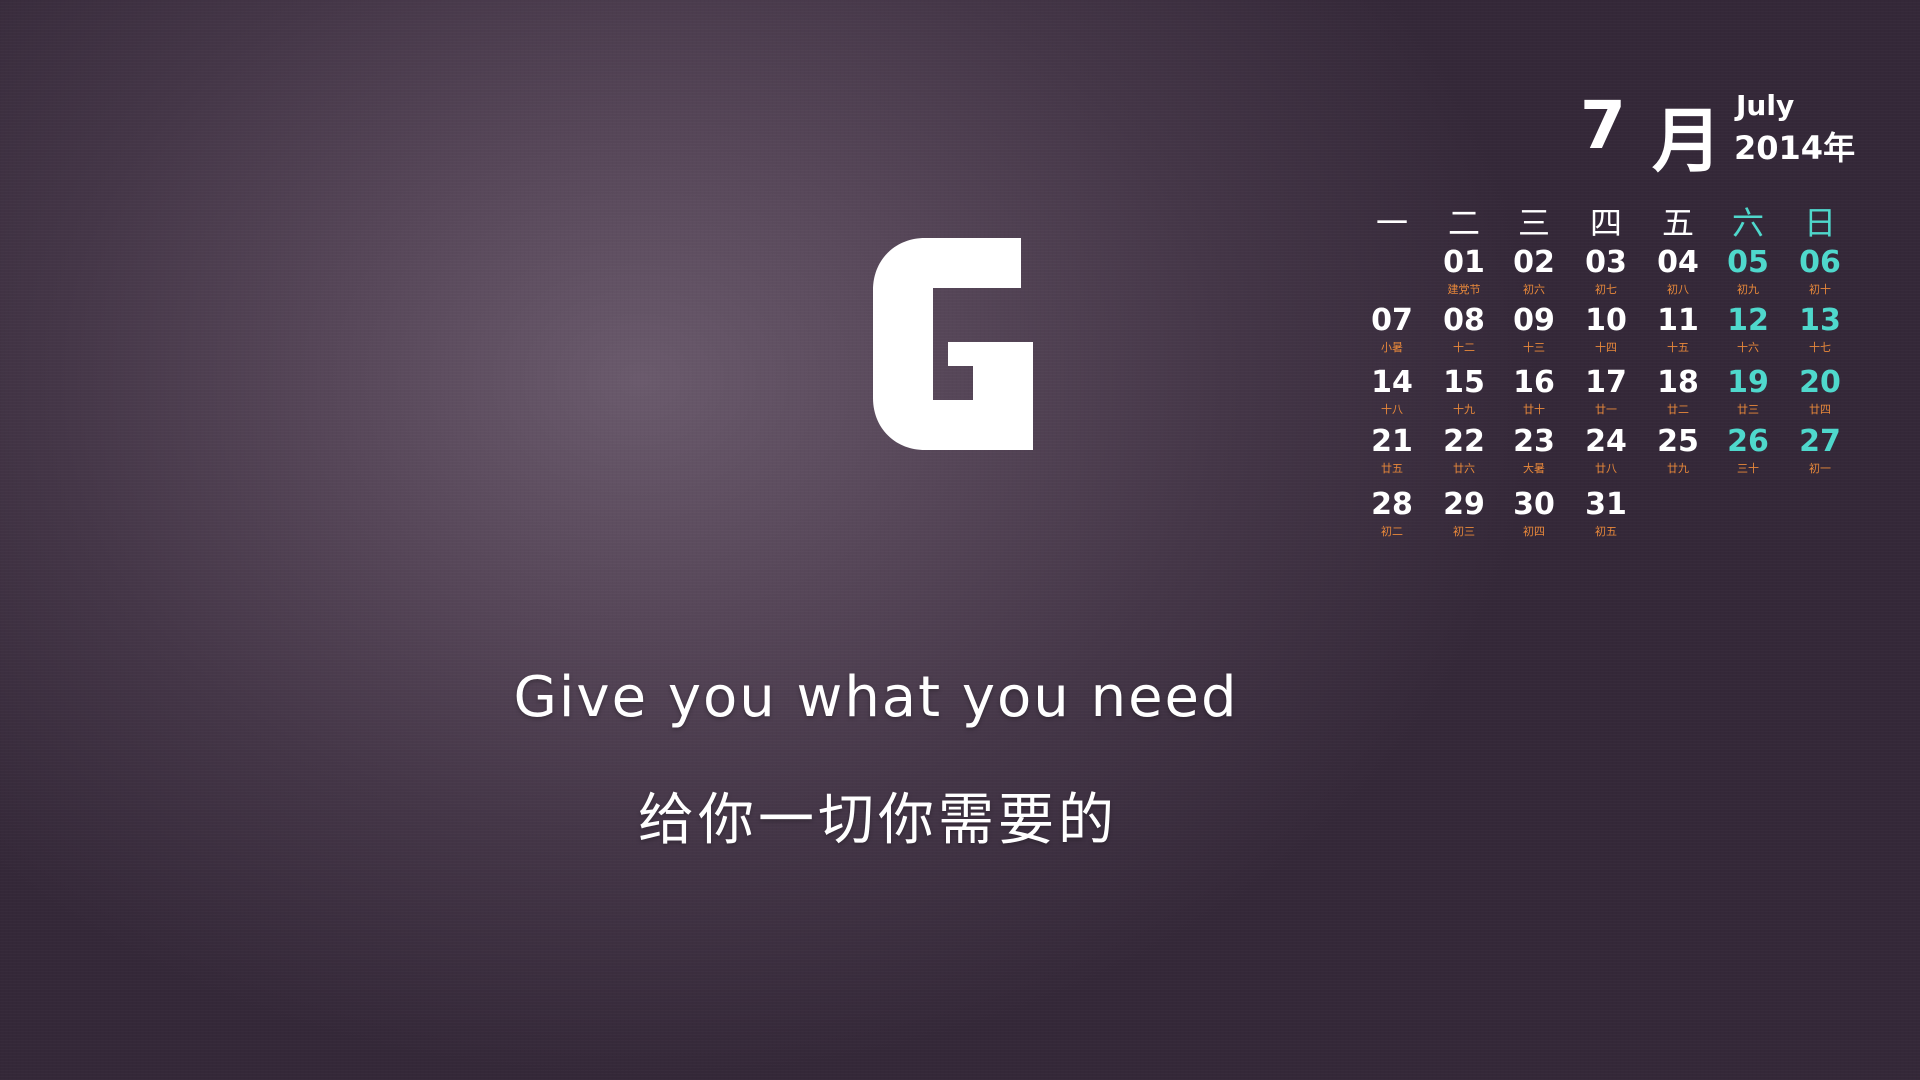 This screenshot has height=1080, width=1920. I want to click on day-number: 22, so click(1464, 441).